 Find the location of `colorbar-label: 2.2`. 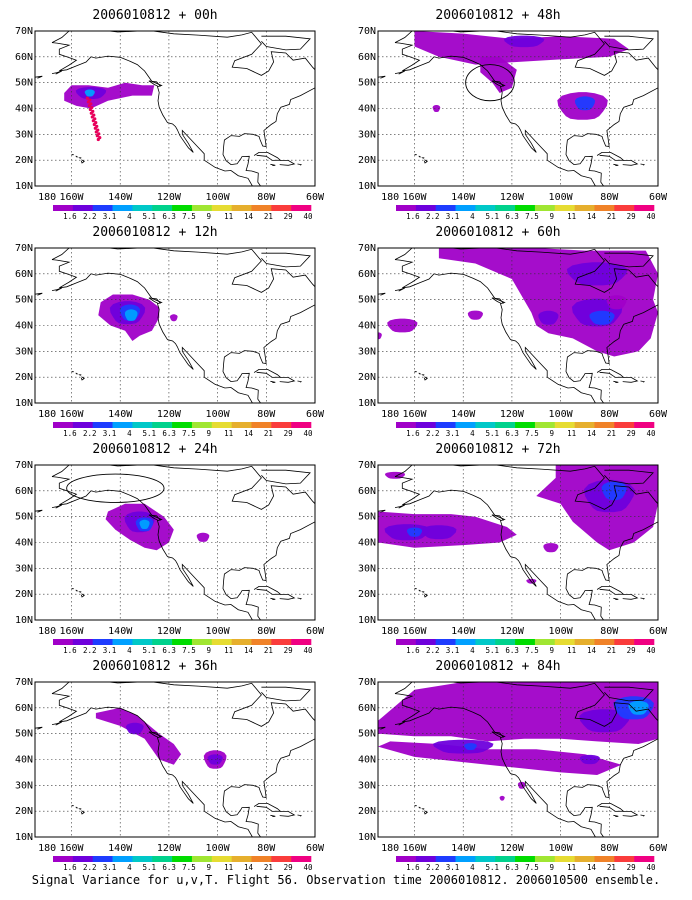

colorbar-label: 2.2 is located at coordinates (90, 650).